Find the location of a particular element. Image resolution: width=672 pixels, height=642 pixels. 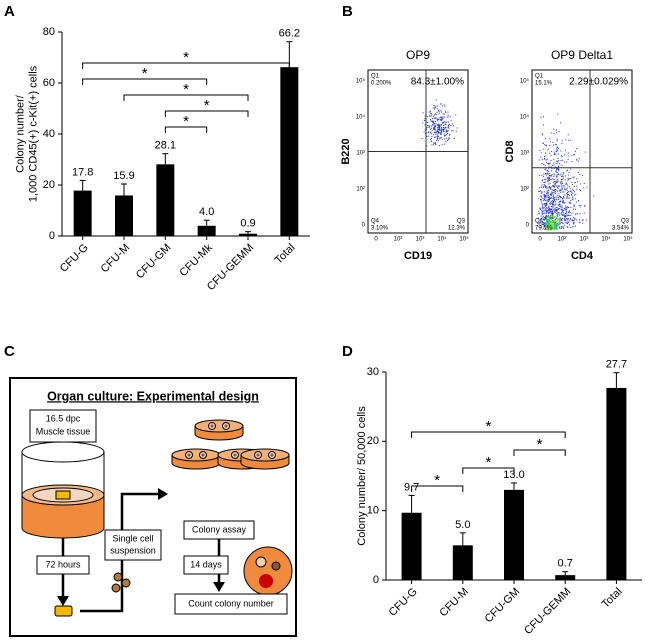

assay-label: Colony assay is located at coordinates (219, 529).